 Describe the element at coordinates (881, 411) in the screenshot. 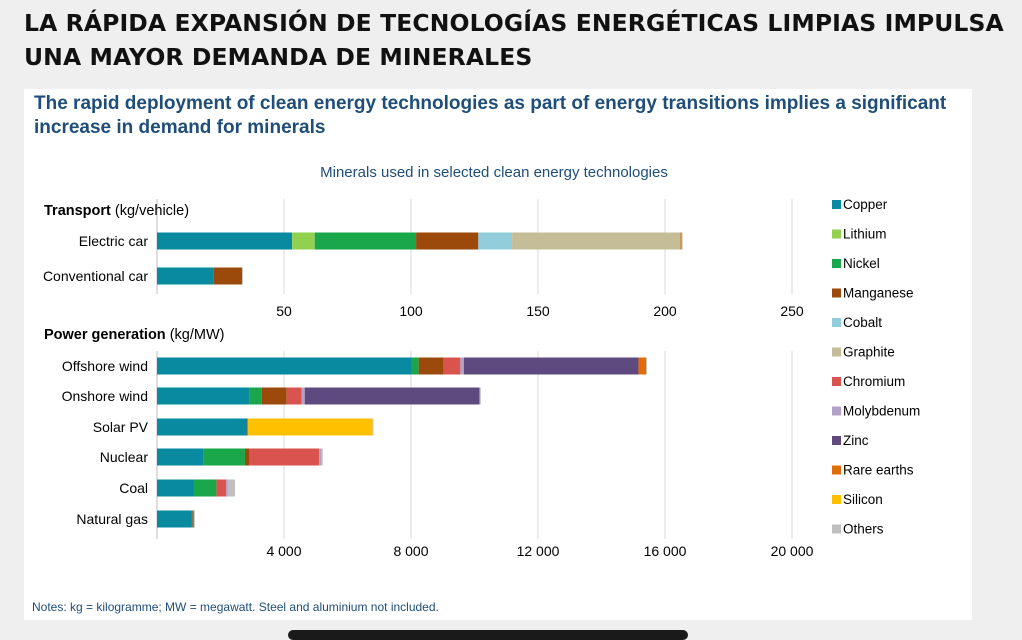

I see `legend-label-molybdenum: Molybdenum` at that location.